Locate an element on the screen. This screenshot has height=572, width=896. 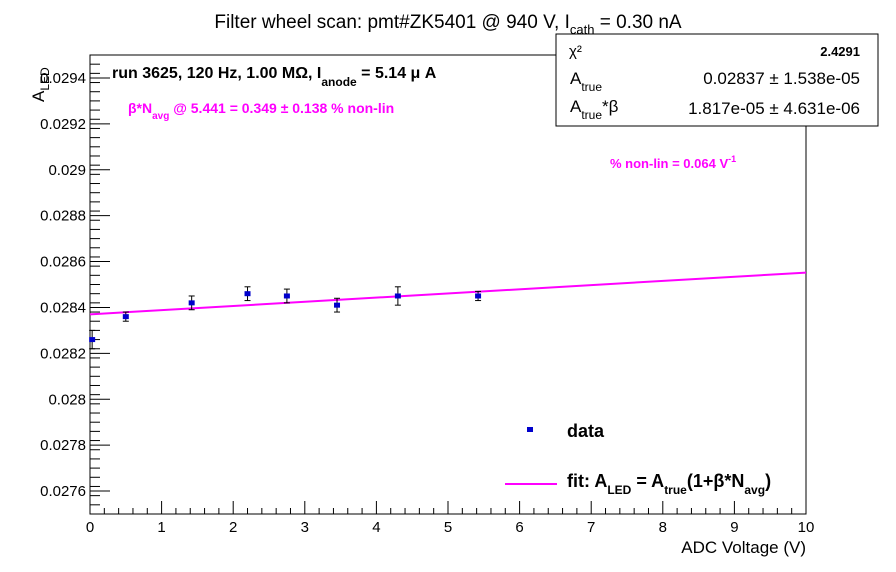
legend-data-label: data is located at coordinates (586, 431).